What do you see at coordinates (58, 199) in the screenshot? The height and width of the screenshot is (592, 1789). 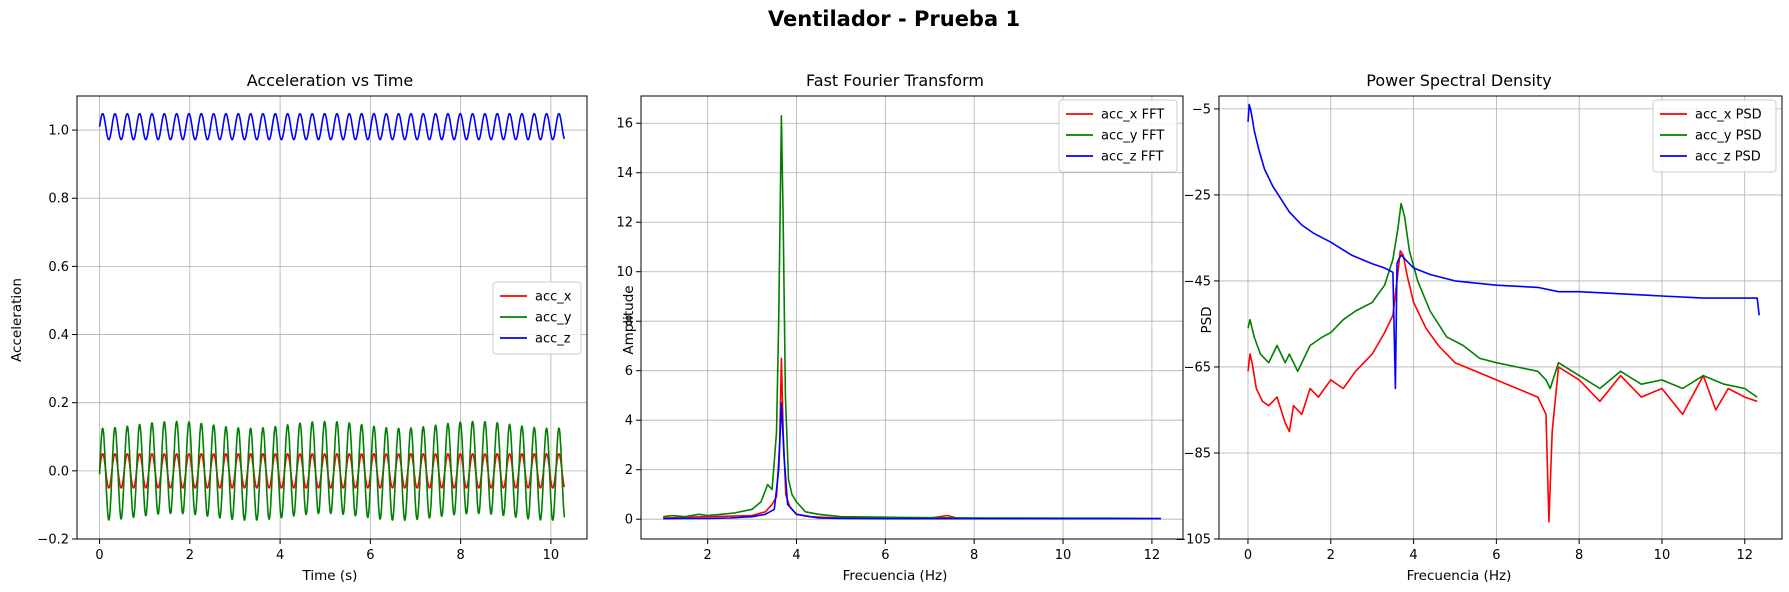 I see `y-tick-label: 0.8` at bounding box center [58, 199].